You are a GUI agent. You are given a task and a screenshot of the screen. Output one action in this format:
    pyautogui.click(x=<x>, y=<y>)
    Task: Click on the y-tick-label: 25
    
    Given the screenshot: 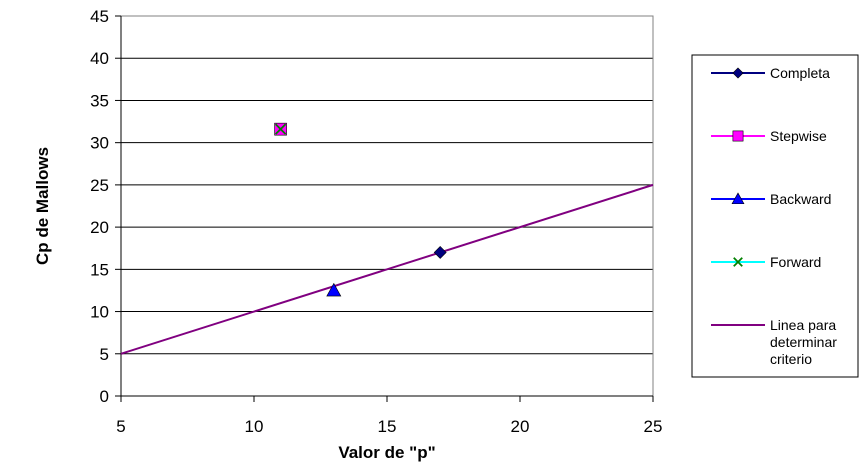 What is the action you would take?
    pyautogui.click(x=99, y=185)
    